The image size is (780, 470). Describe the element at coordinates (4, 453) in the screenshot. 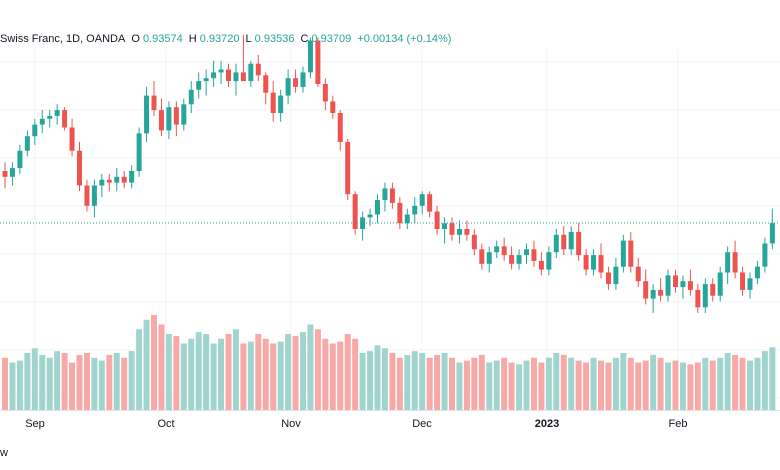

I see `footer-text: w` at that location.